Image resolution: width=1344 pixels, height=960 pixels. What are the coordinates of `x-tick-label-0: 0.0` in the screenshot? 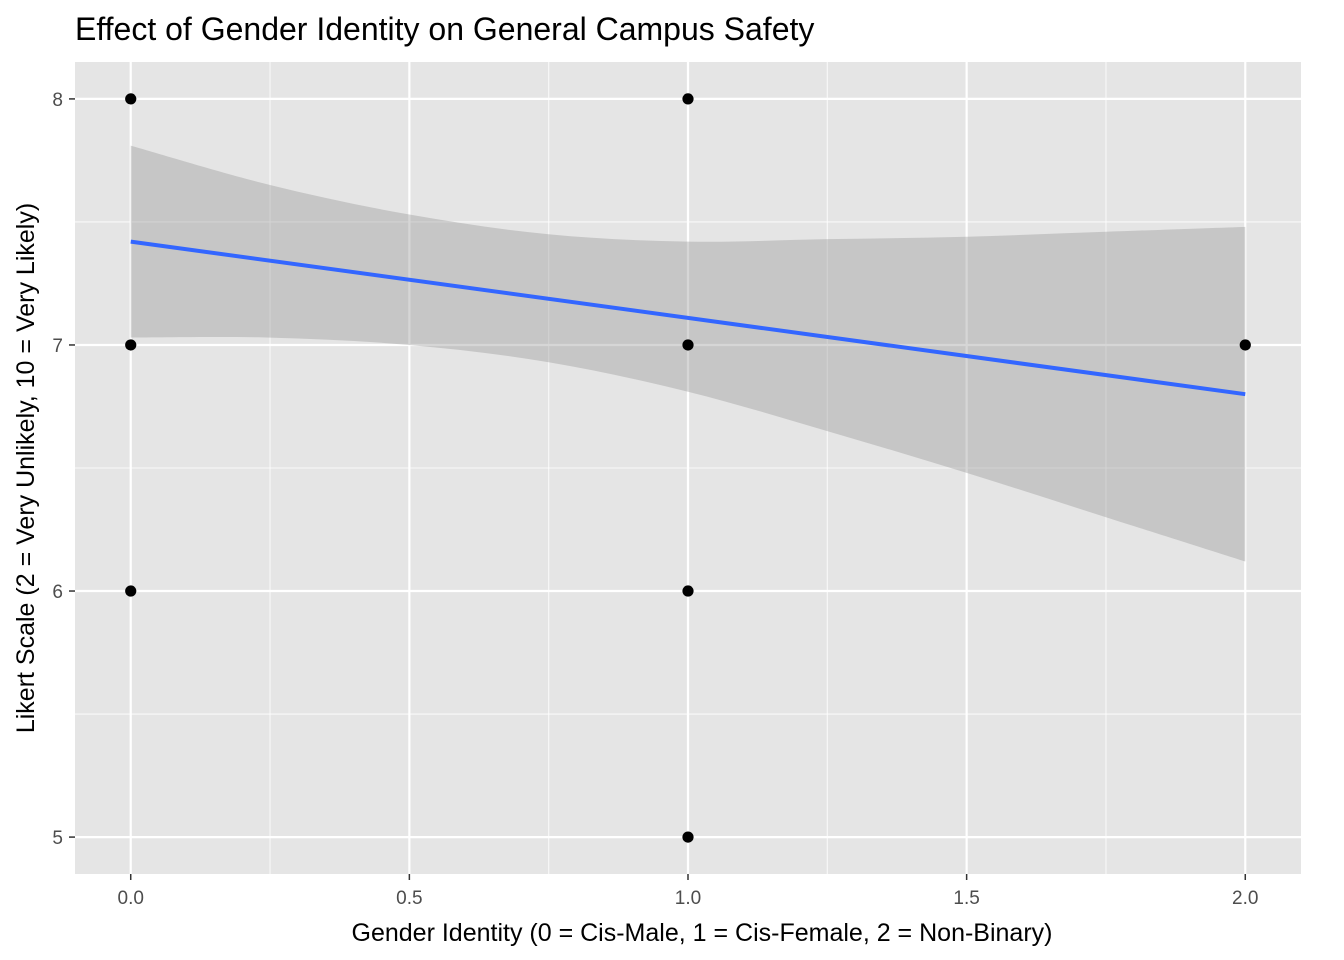 It's located at (131, 898).